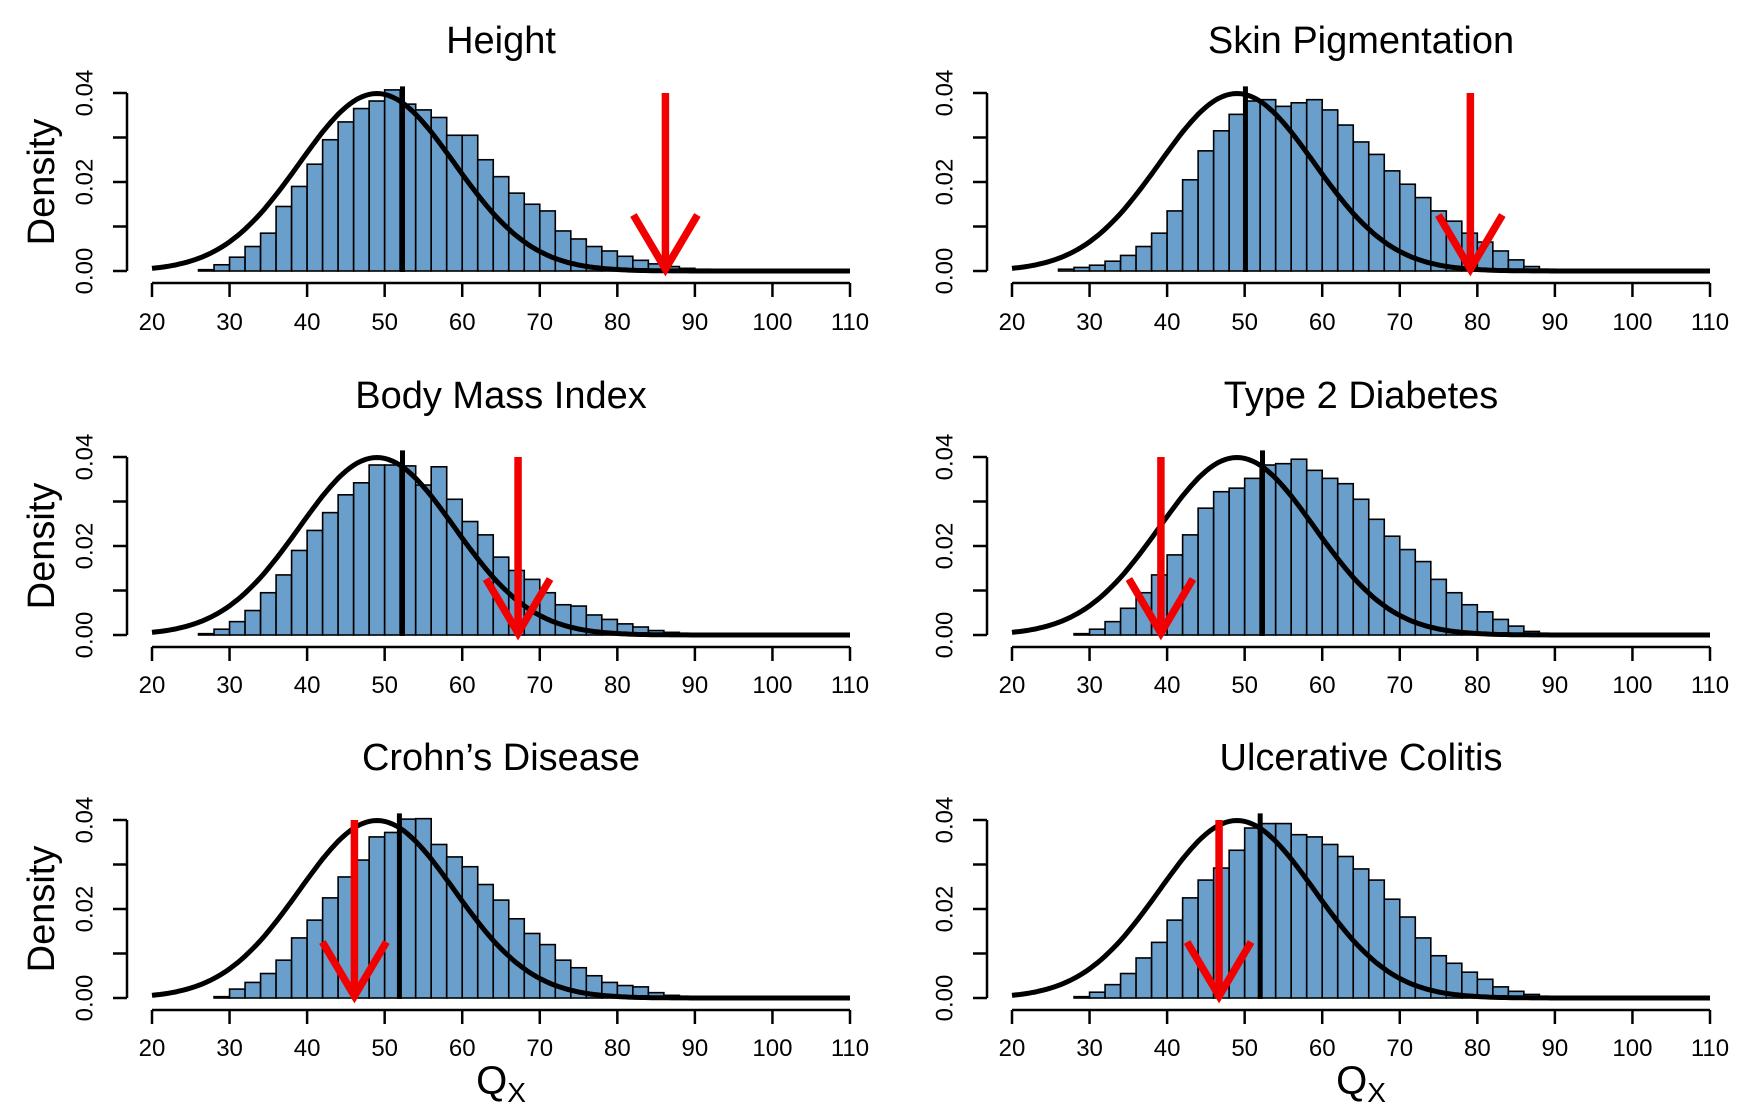 The image size is (1754, 1108). Describe the element at coordinates (491, 1081) in the screenshot. I see `x-axis-title-main: Q` at that location.